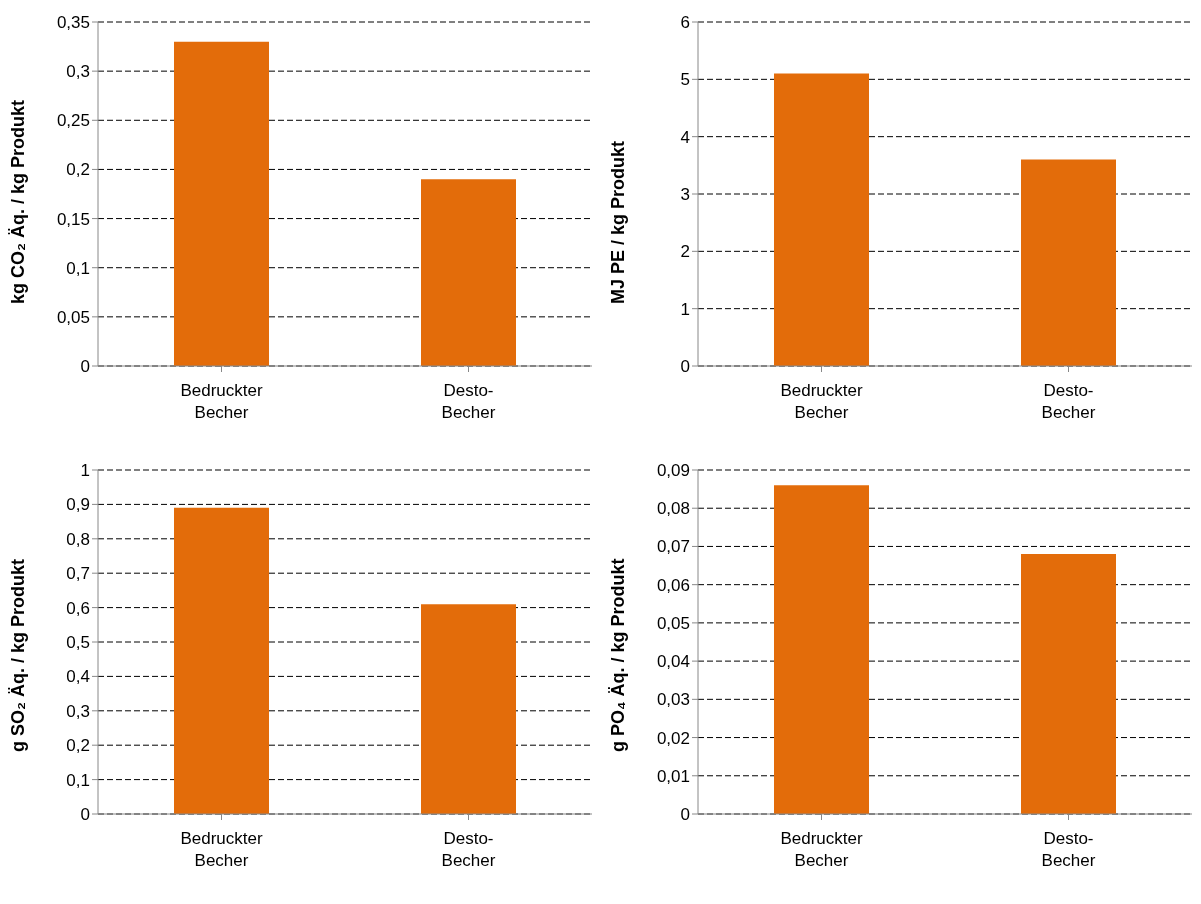 The height and width of the screenshot is (904, 1201). Describe the element at coordinates (78, 505) in the screenshot. I see `y-tick-label: 0,9` at that location.